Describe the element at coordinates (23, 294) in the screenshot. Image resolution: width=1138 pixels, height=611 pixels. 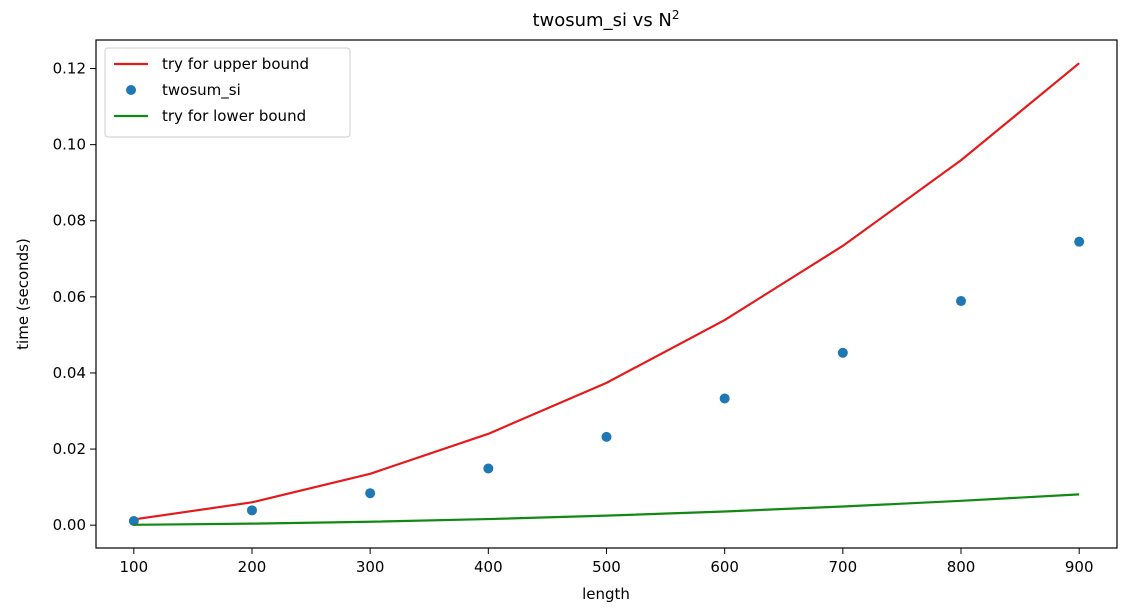
I see `y-axis-label: time (seconds)` at that location.